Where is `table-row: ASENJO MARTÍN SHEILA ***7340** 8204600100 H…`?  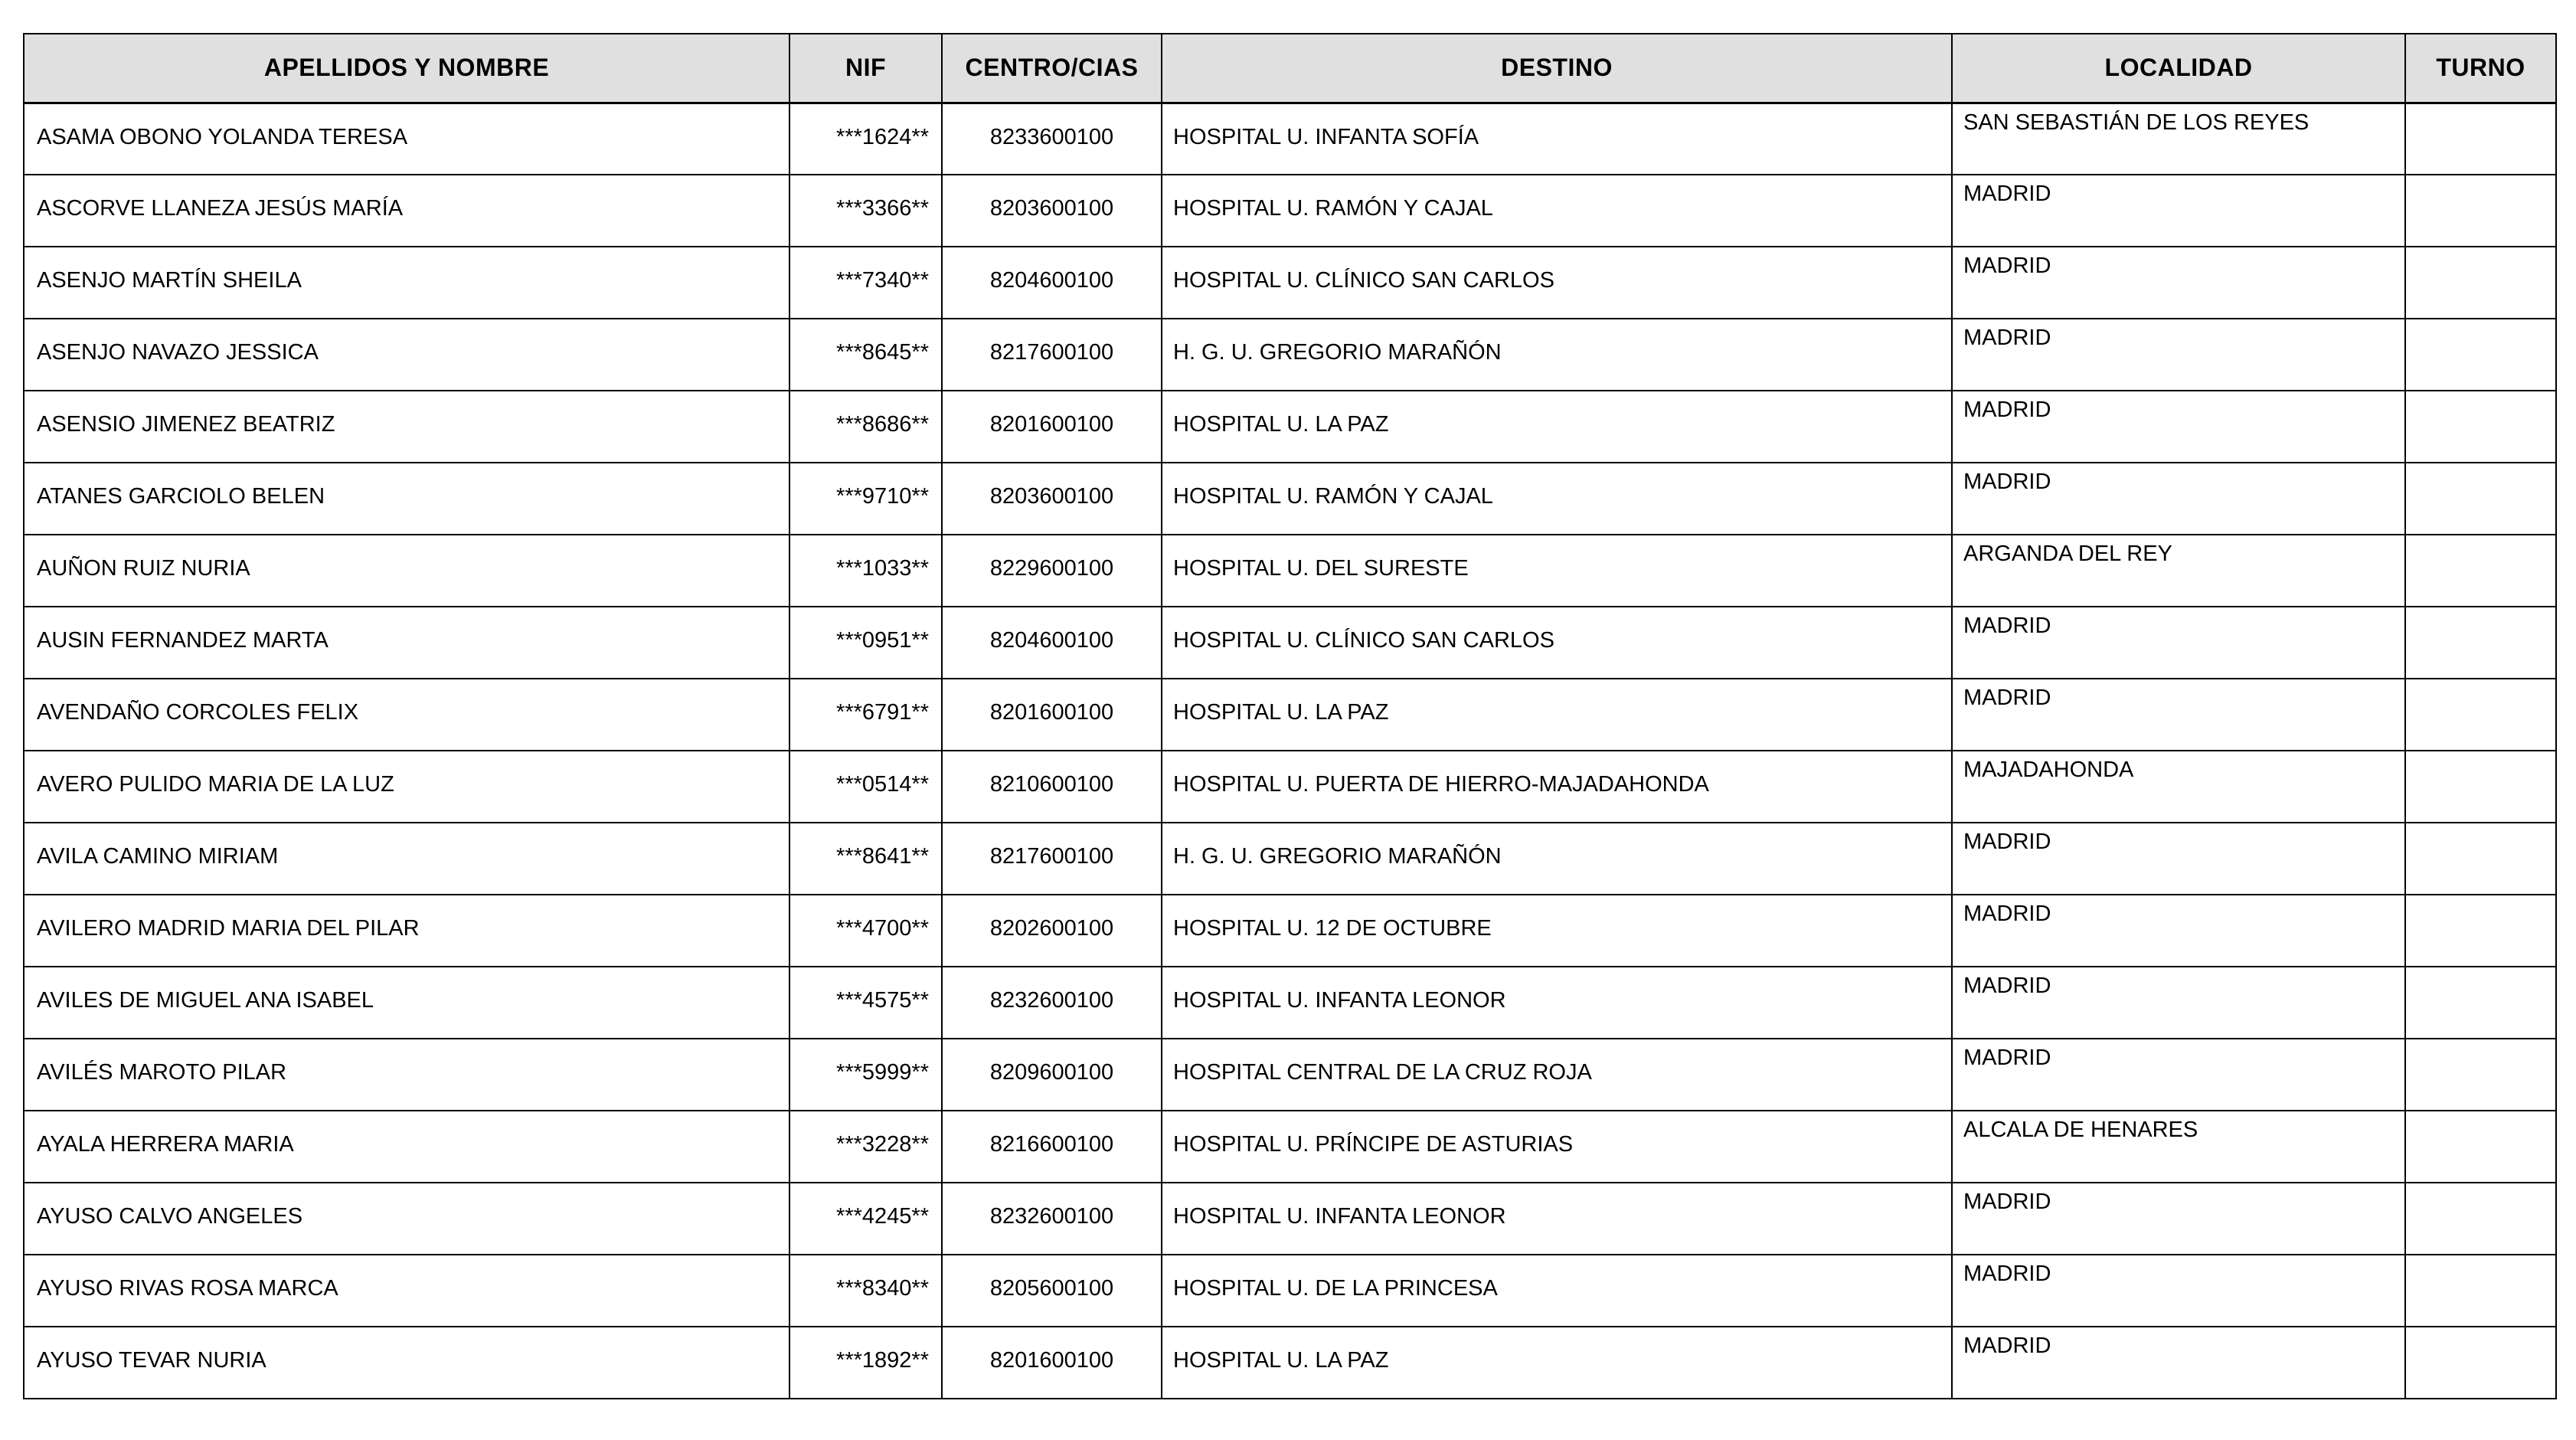 table-row: ASENJO MARTÍN SHEILA ***7340** 8204600100 H… is located at coordinates (1290, 282).